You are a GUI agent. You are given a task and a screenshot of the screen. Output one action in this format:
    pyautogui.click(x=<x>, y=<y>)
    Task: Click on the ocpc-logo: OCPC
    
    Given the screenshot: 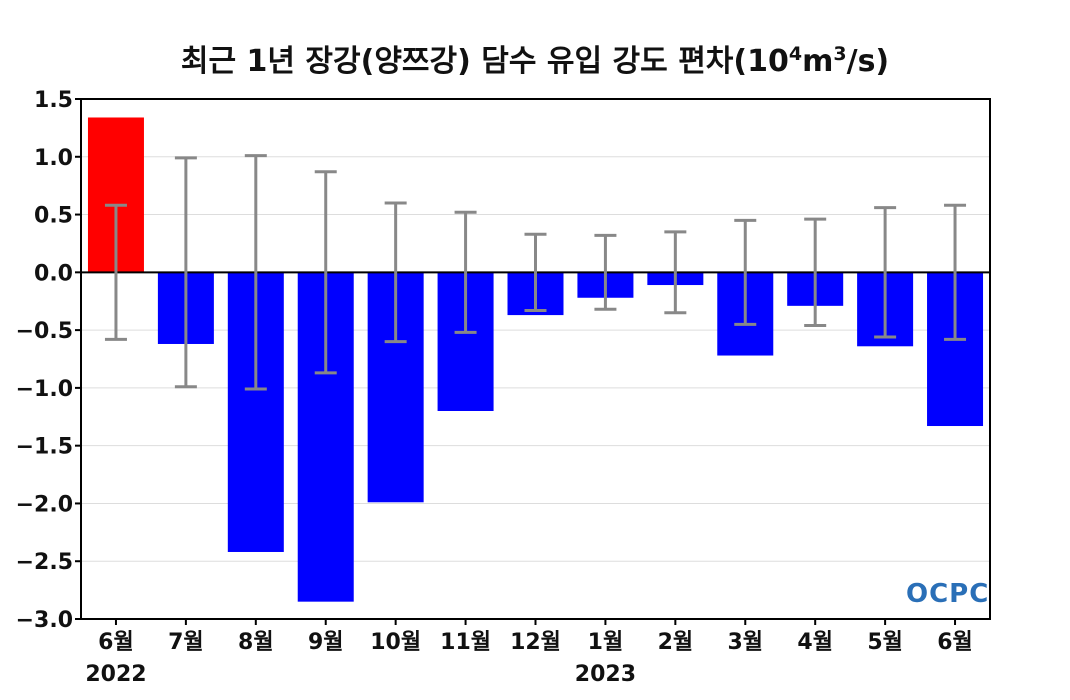 What is the action you would take?
    pyautogui.click(x=948, y=595)
    